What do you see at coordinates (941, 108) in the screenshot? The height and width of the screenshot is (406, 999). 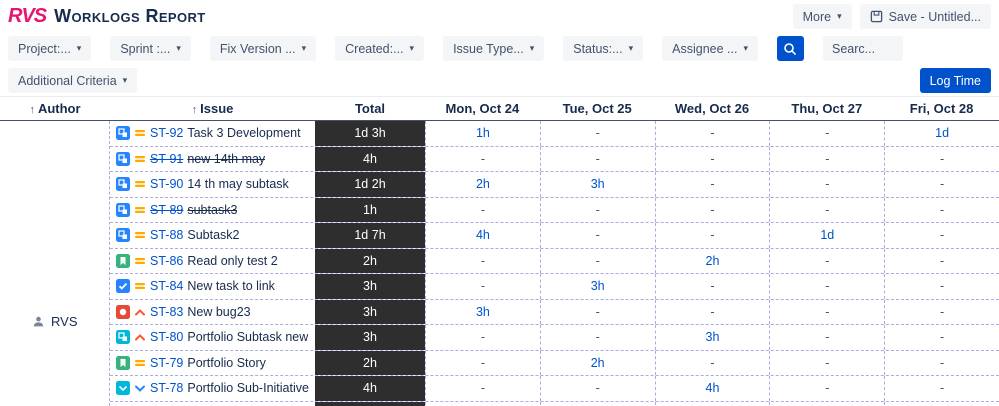 I see `day-header-label: Fri, Oct 28` at bounding box center [941, 108].